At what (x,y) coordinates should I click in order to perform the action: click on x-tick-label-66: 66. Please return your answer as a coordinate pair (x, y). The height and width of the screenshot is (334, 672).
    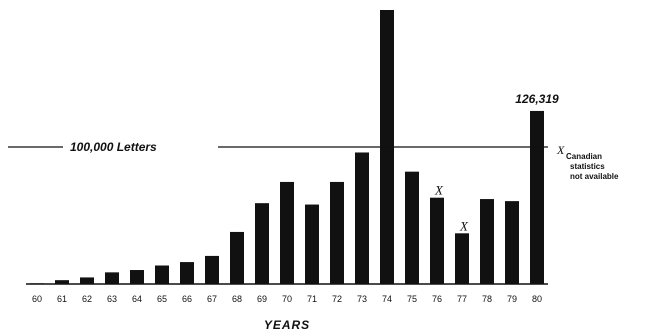
    Looking at the image, I should click on (187, 299).